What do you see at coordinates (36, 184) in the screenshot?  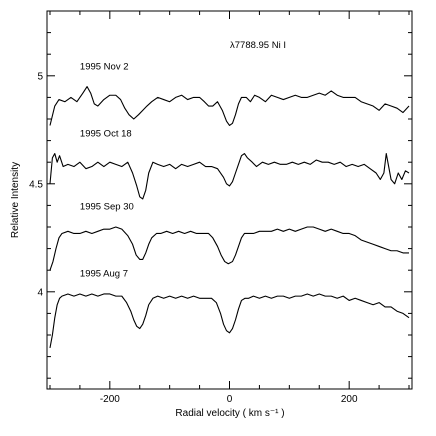 I see `y-tick-label: 4.5` at bounding box center [36, 184].